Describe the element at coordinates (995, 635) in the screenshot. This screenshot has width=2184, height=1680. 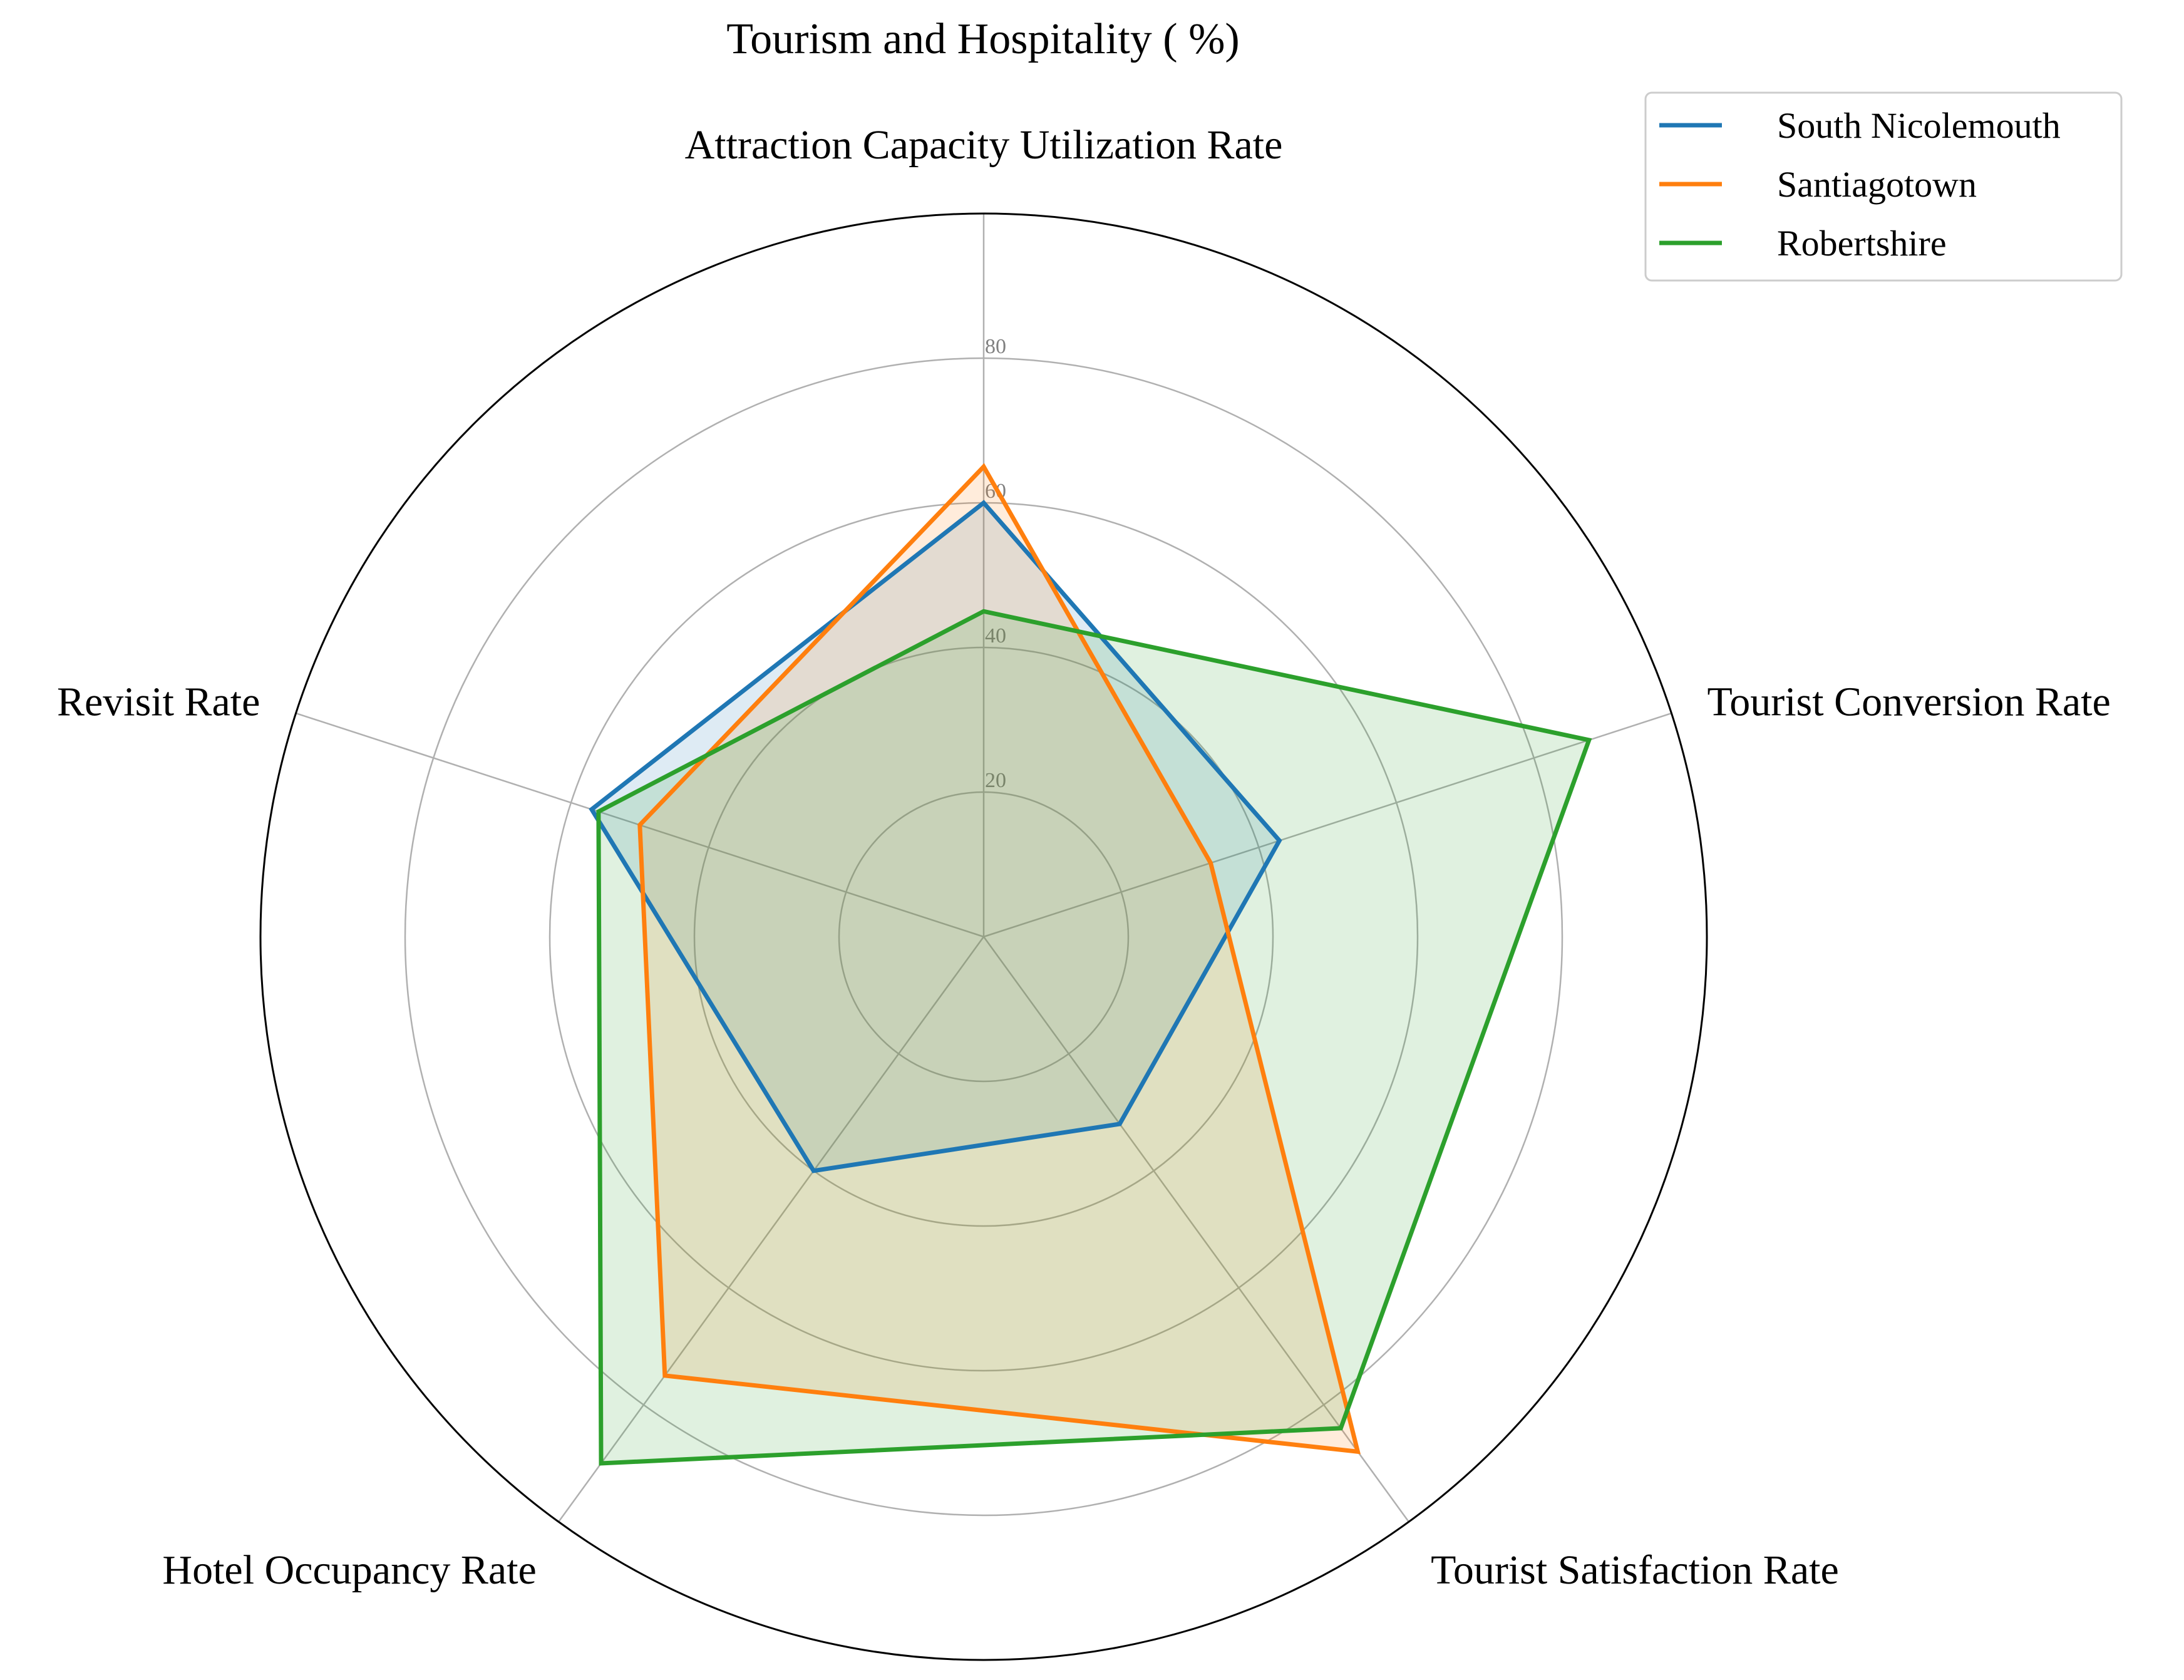
I see `r-tick-label: 40` at that location.